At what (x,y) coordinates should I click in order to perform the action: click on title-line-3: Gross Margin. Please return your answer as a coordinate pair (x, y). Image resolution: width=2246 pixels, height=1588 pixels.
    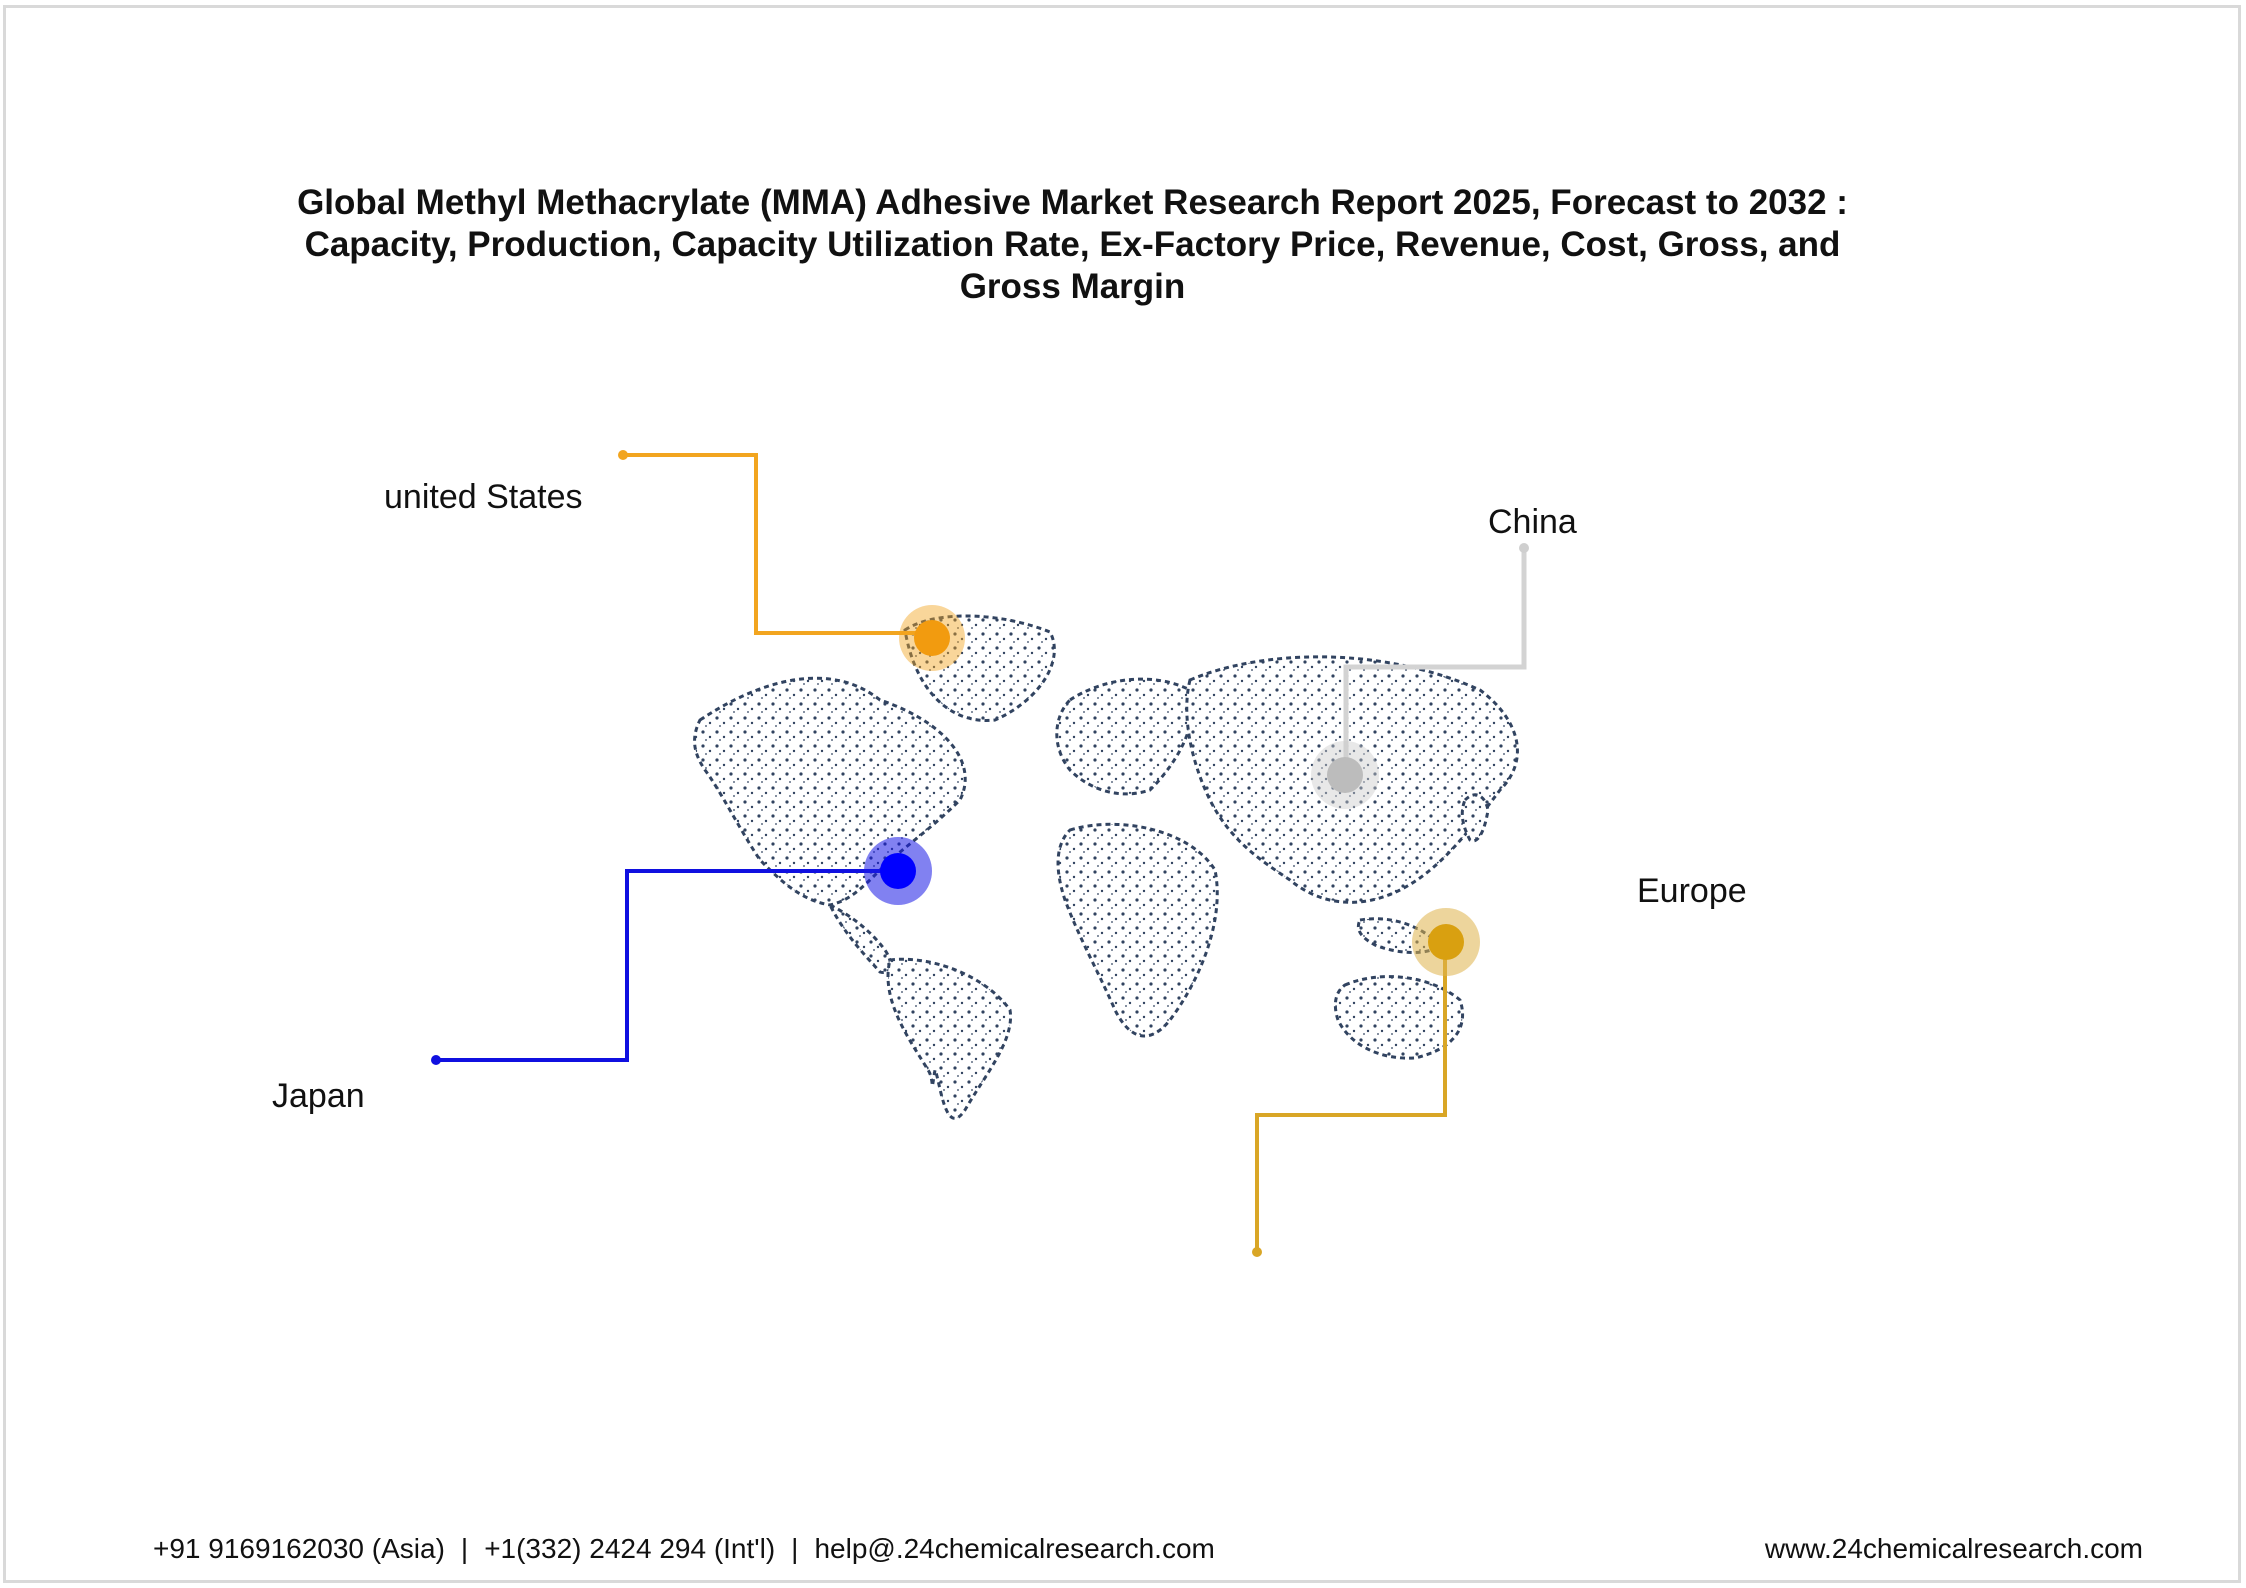
    Looking at the image, I should click on (1072, 286).